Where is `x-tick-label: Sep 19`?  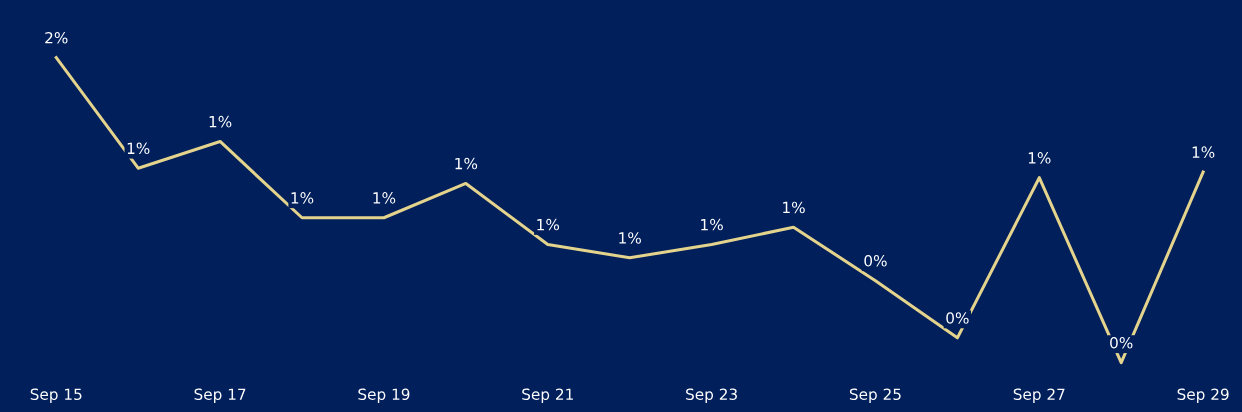
x-tick-label: Sep 19 is located at coordinates (384, 395).